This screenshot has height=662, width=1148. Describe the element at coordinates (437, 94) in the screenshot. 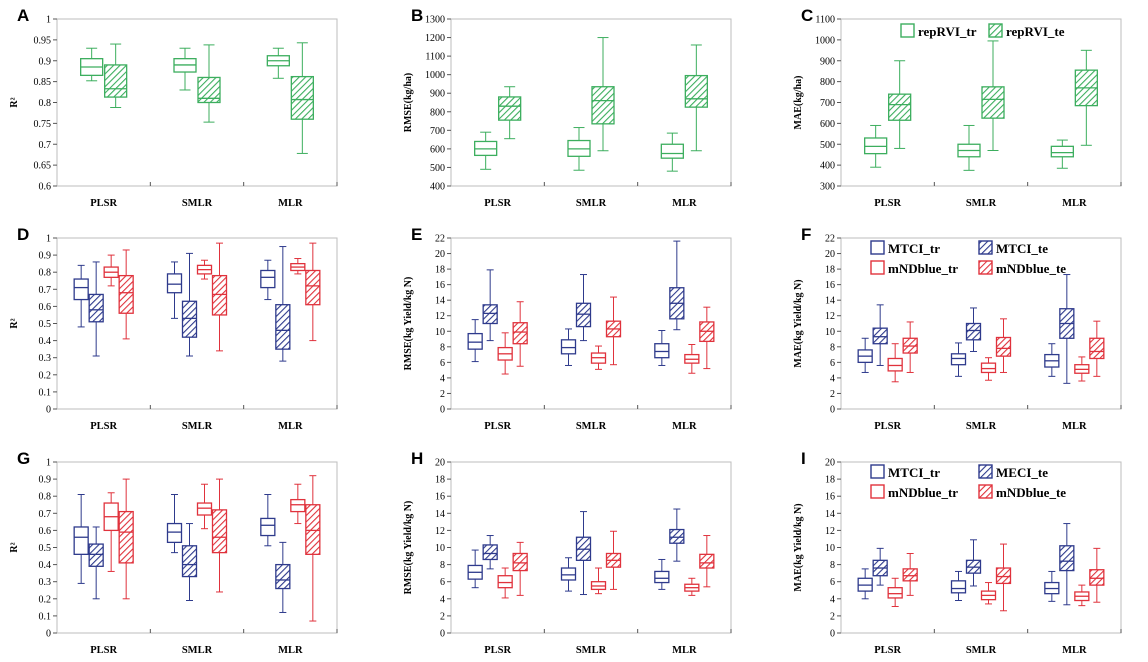

I see `y-tick-label: 900` at that location.